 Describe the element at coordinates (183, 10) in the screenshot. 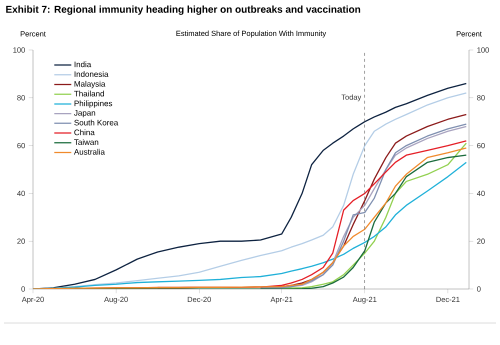

I see `chart-title: Exhibit 7: Regional immunity heading higher on outbreaks and vaccination` at that location.